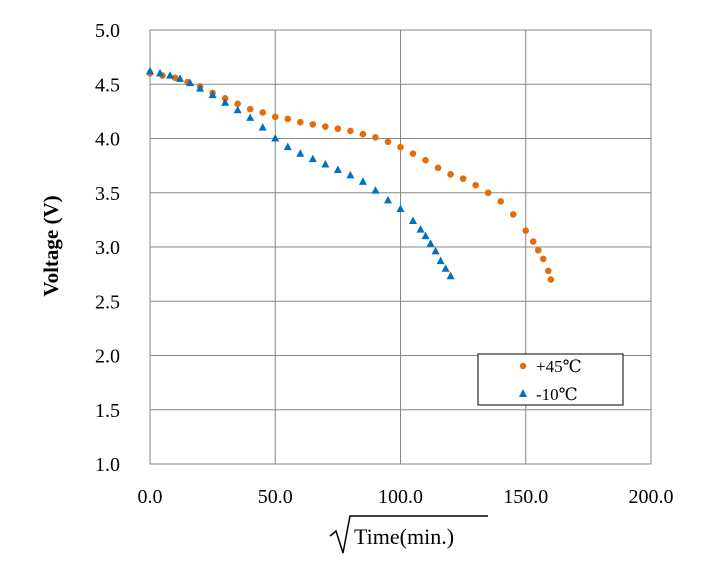  Describe the element at coordinates (107, 31) in the screenshot. I see `y-tick-label: 5.0` at that location.